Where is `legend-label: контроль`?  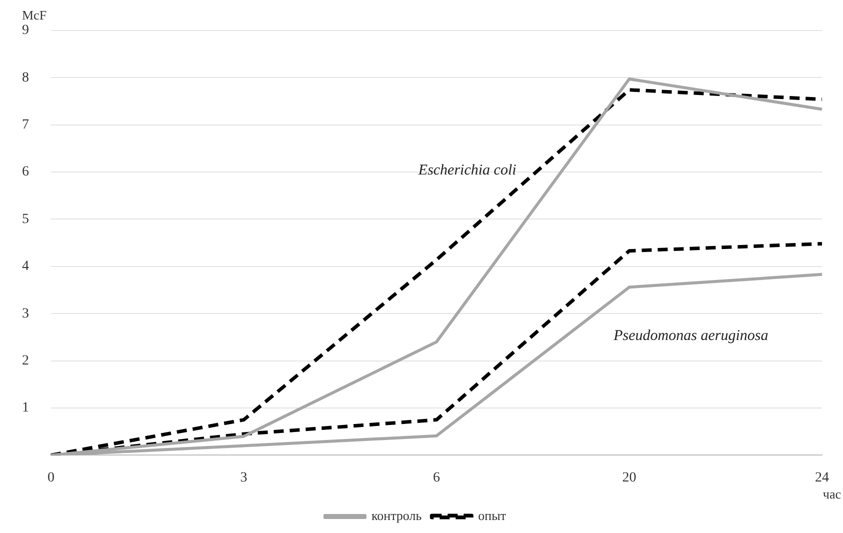 legend-label: контроль is located at coordinates (396, 515).